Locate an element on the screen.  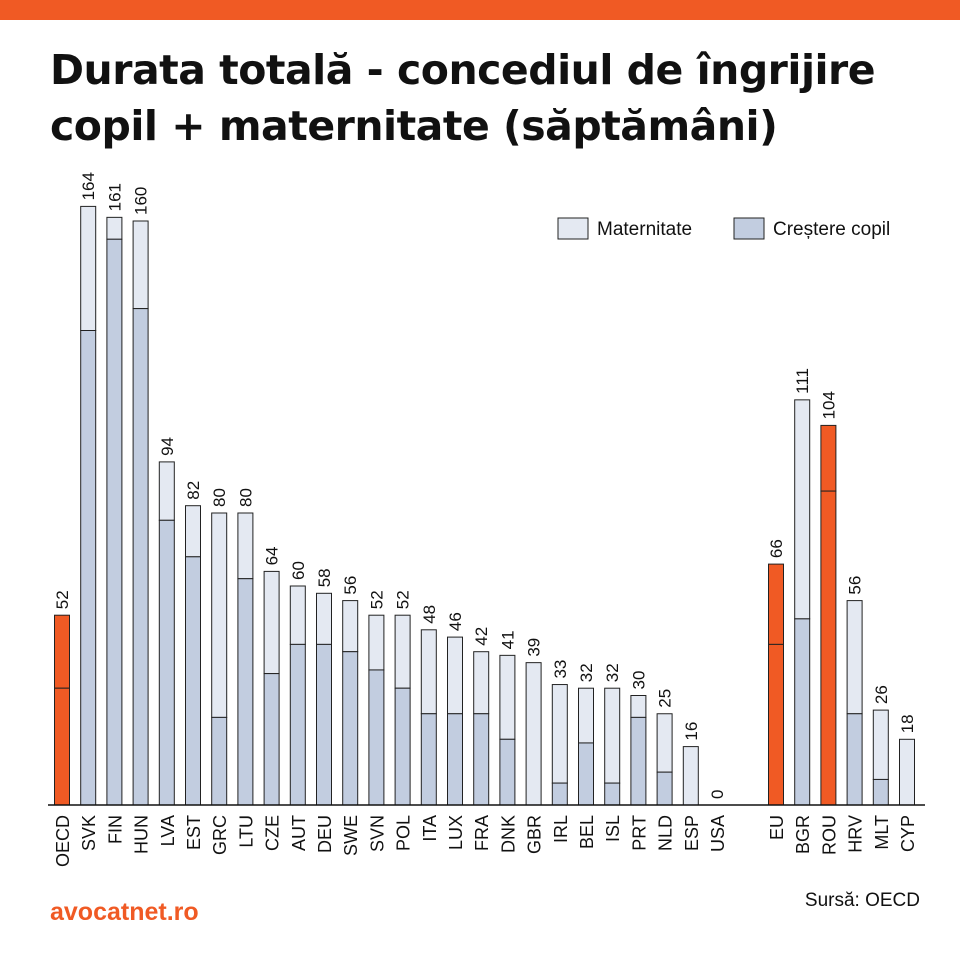
value-label-deu: 58 is located at coordinates (324, 577).